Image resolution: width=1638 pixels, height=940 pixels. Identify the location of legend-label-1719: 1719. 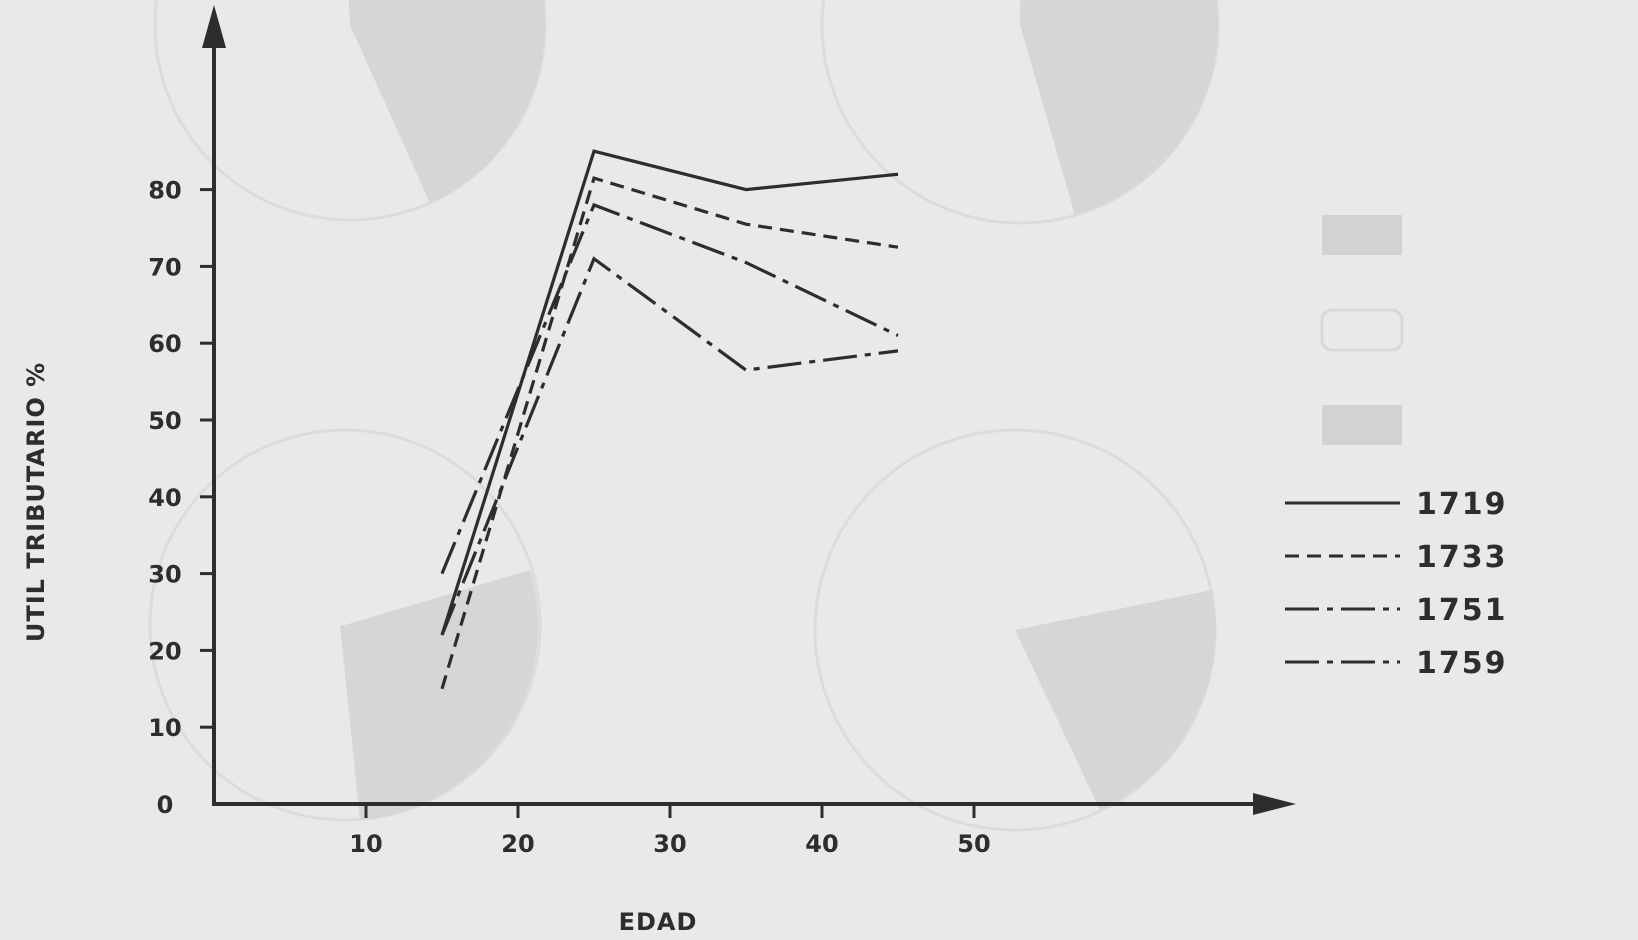
(1462, 504).